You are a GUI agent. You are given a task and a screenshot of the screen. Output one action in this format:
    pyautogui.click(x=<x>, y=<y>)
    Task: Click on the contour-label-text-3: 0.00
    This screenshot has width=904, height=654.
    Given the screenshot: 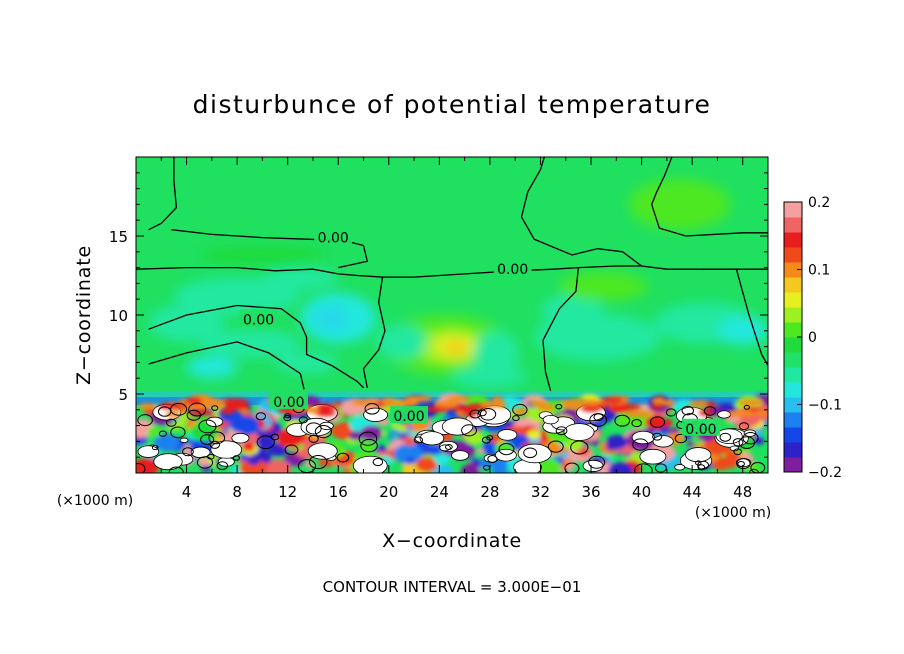 What is the action you would take?
    pyautogui.click(x=288, y=403)
    